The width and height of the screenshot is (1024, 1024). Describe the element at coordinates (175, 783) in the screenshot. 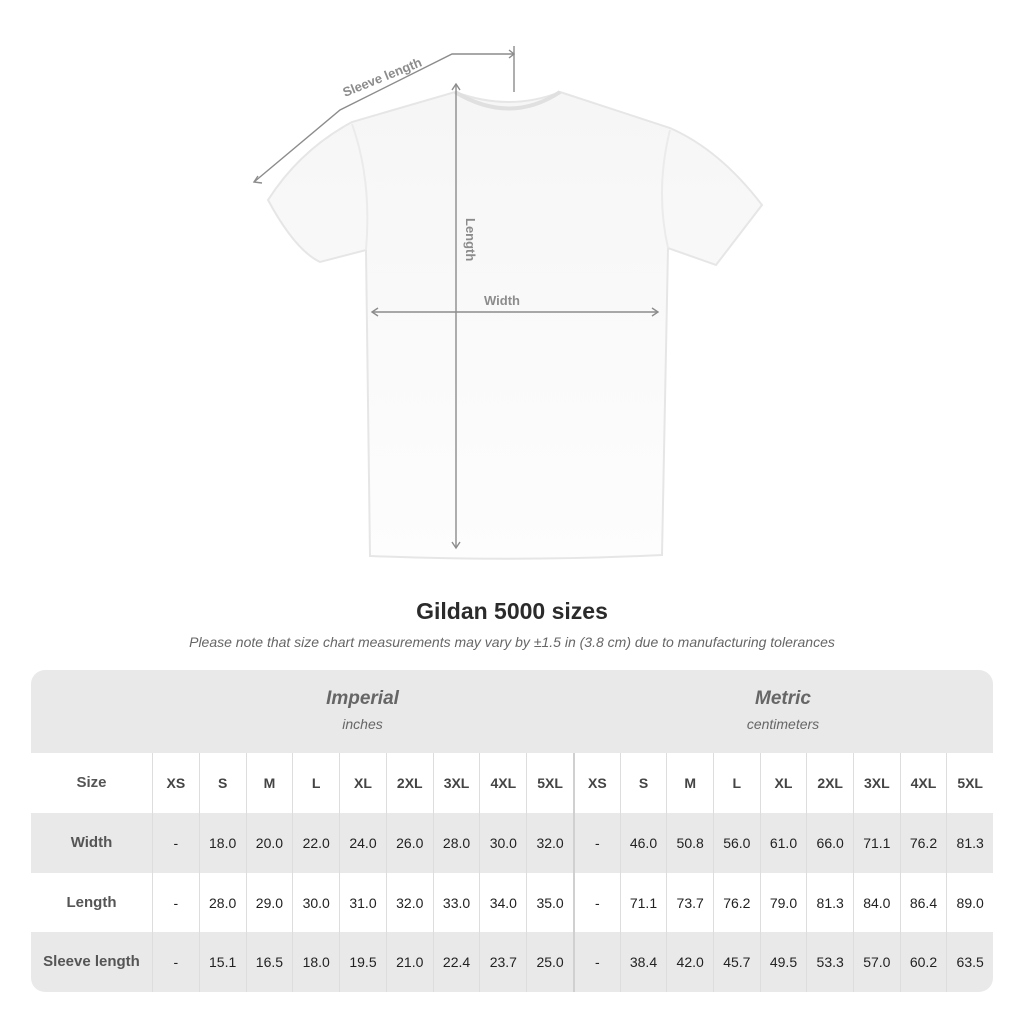

I see `size-header-imperial-XS: XS` at that location.